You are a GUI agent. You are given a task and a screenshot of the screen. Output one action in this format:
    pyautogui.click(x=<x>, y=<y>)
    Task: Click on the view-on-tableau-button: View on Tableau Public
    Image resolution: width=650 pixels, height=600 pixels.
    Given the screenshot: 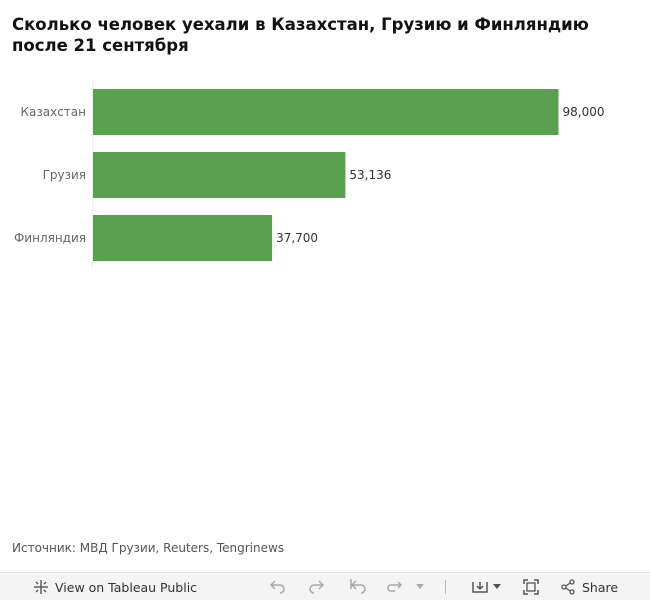 What is the action you would take?
    pyautogui.click(x=115, y=586)
    